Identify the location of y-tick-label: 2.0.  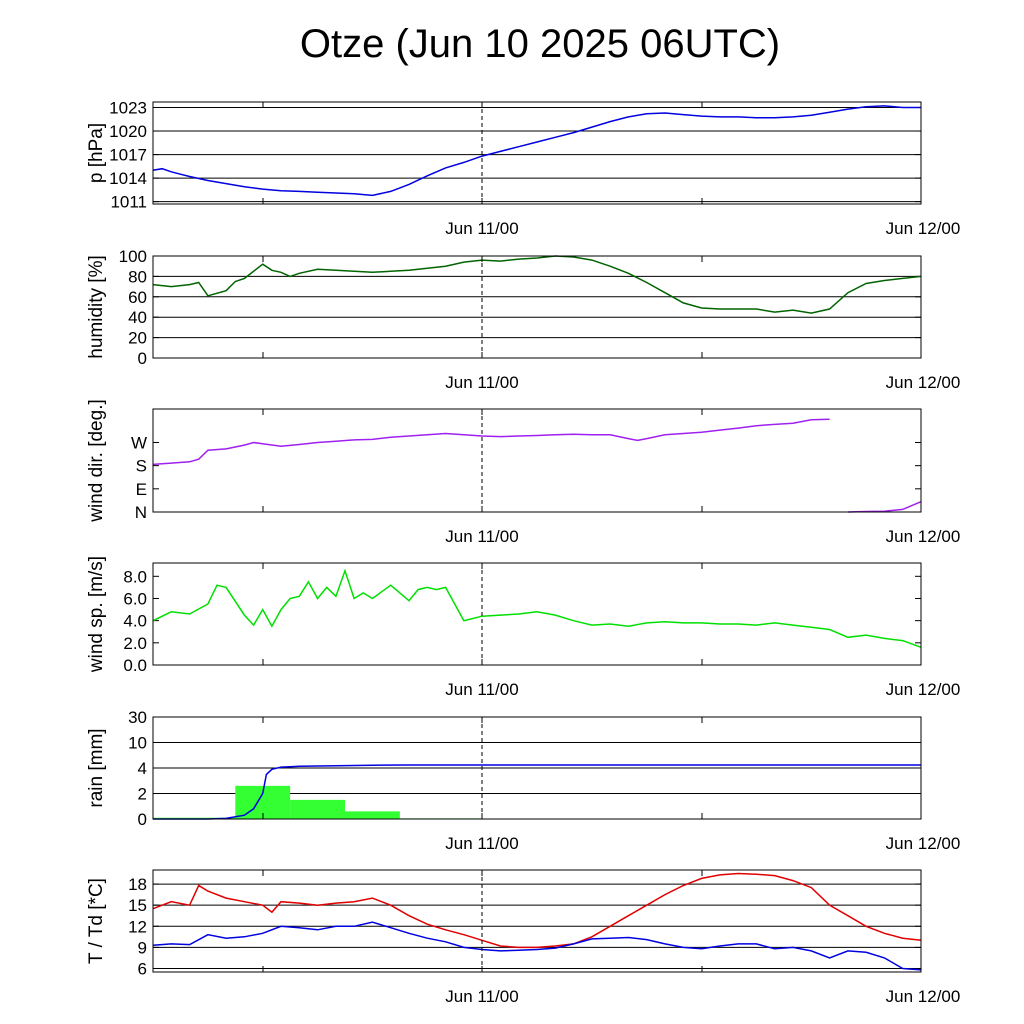
(135, 643).